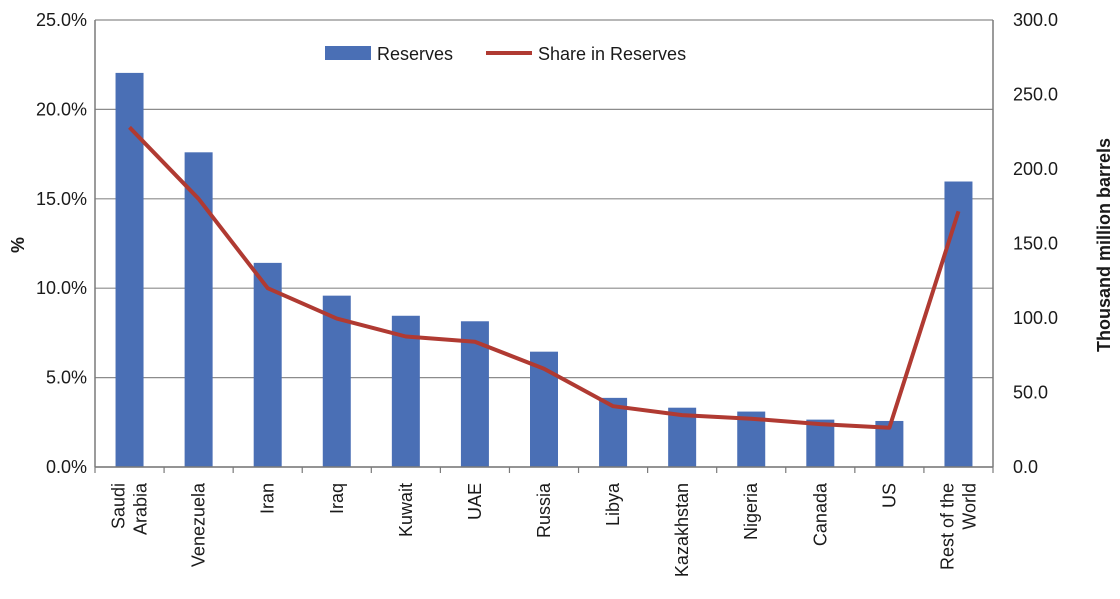 This screenshot has height=599, width=1120. What do you see at coordinates (66, 467) in the screenshot?
I see `left-tick-label: 0.0%` at bounding box center [66, 467].